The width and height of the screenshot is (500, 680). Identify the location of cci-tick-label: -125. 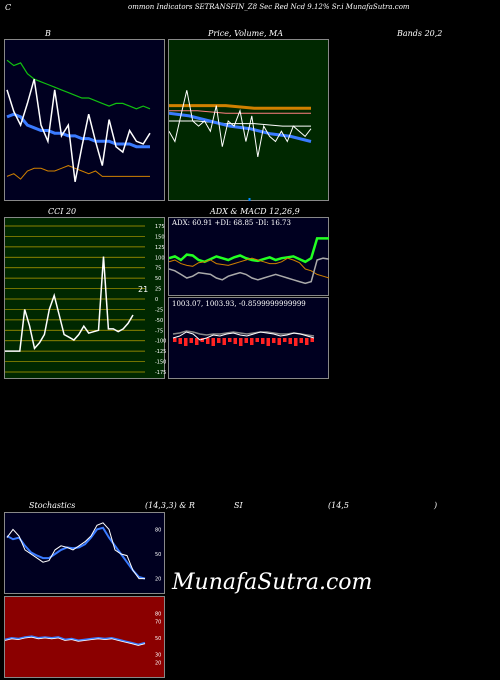
(160, 352).